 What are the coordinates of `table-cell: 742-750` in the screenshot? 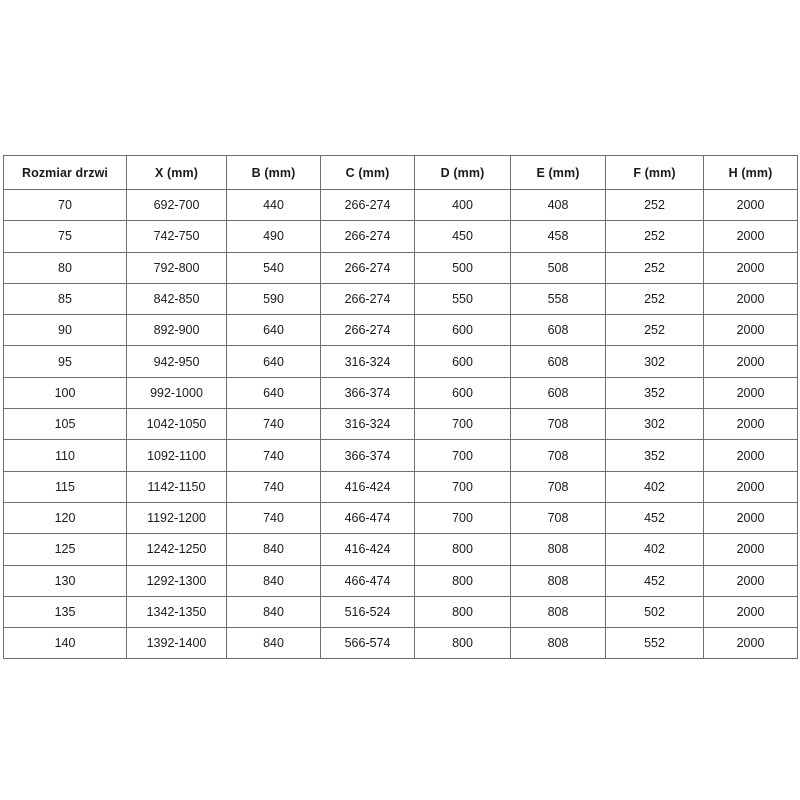 It's located at (176, 236).